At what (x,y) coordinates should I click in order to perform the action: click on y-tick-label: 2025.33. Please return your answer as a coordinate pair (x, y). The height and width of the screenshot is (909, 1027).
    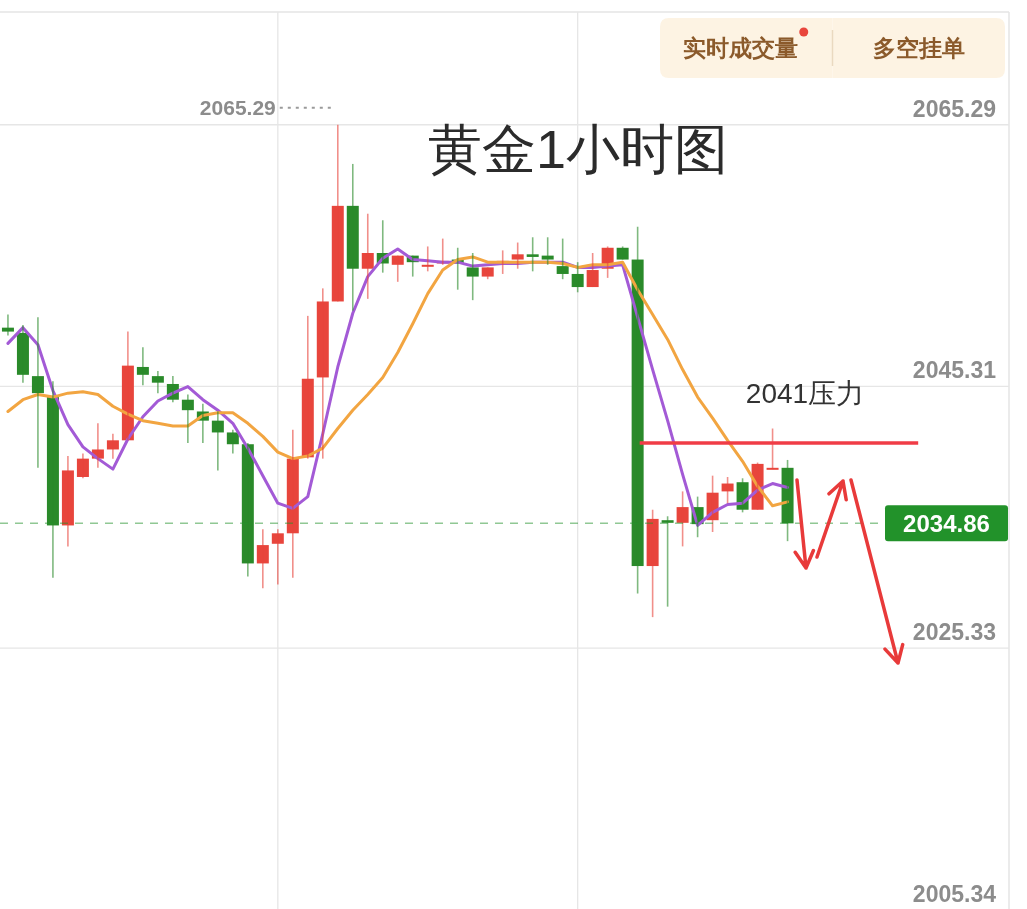
    Looking at the image, I should click on (954, 632).